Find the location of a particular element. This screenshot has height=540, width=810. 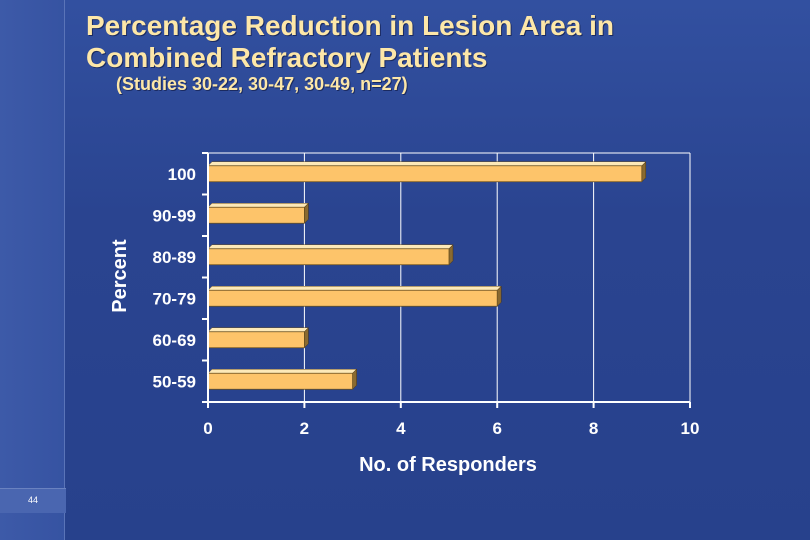

y-category-label: 60-69 is located at coordinates (174, 340).